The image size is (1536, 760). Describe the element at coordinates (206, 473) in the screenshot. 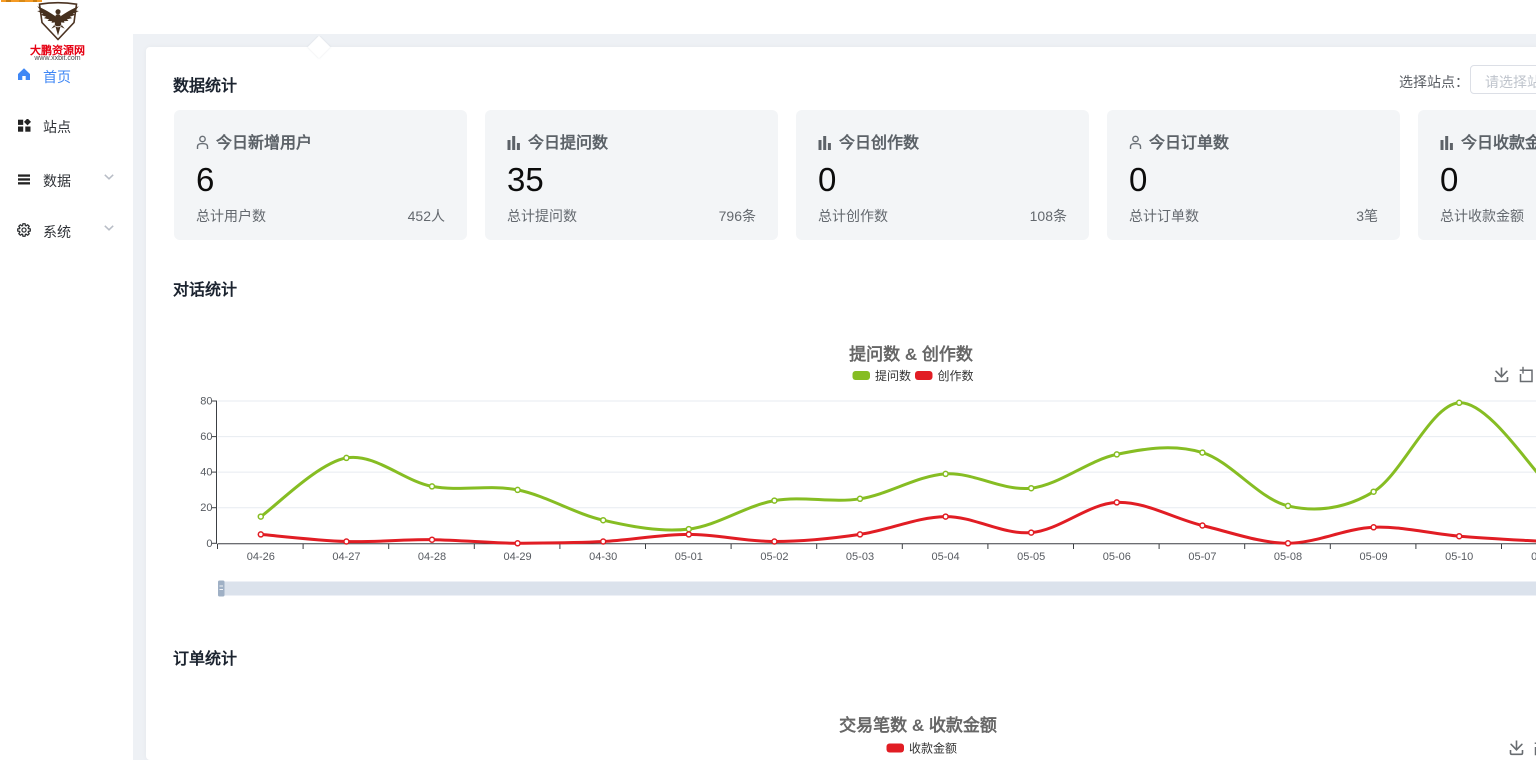

I see `svg-text: 40` at that location.